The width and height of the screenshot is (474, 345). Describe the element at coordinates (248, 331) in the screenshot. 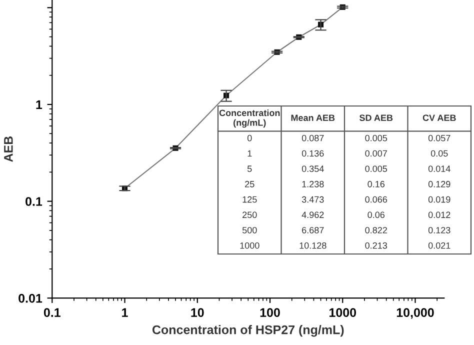

I see `x-axis-title: Concentration of HSP27 (ng/mL)` at that location.